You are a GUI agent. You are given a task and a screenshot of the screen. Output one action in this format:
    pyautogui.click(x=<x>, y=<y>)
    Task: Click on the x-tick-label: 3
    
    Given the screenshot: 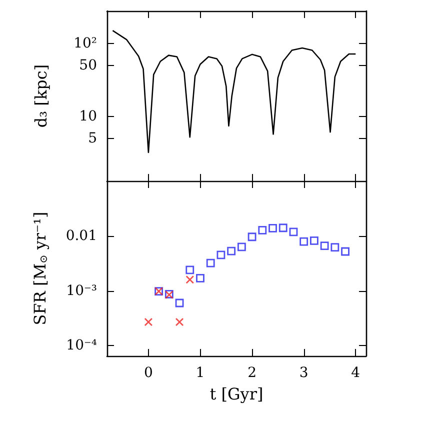 What is the action you would take?
    pyautogui.click(x=303, y=373)
    